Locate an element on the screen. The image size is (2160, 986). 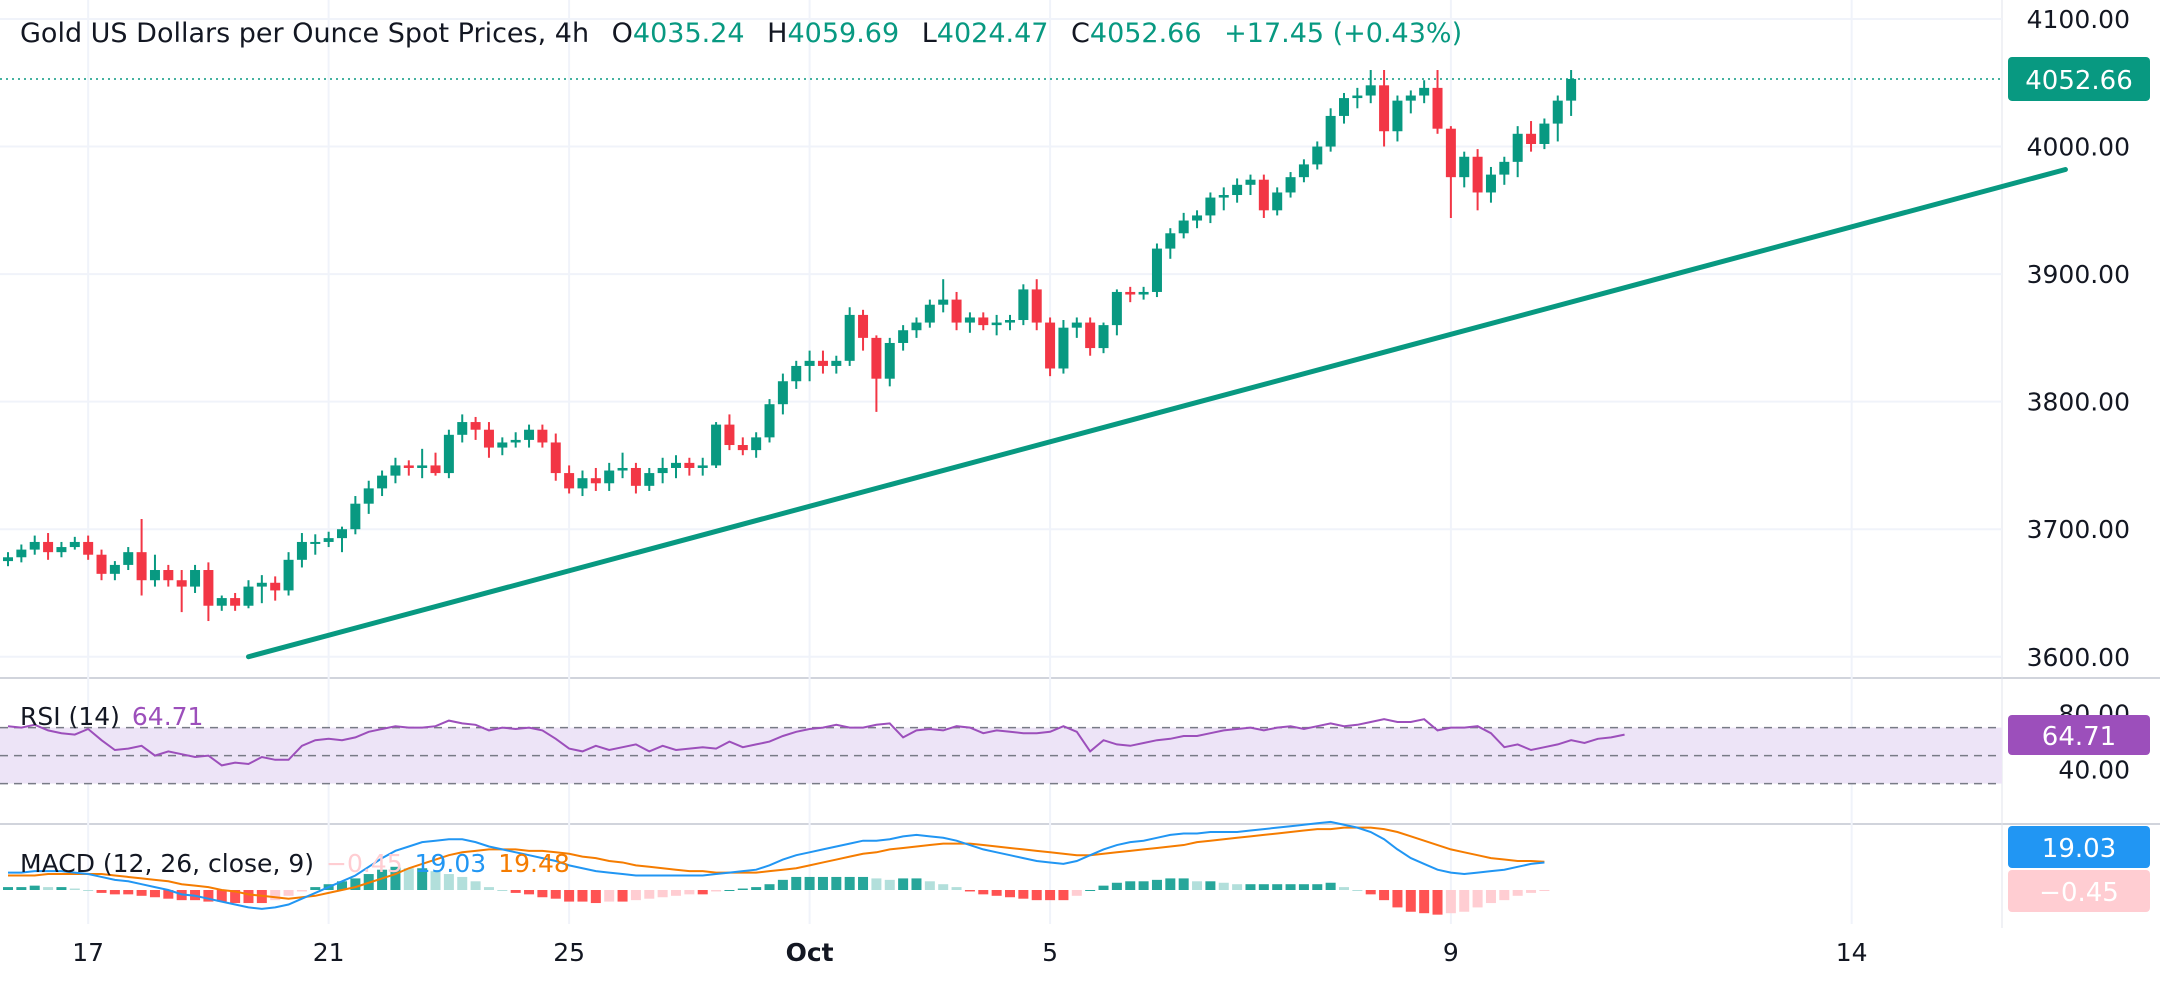
rsi-label: RSI (14) is located at coordinates (70, 716).